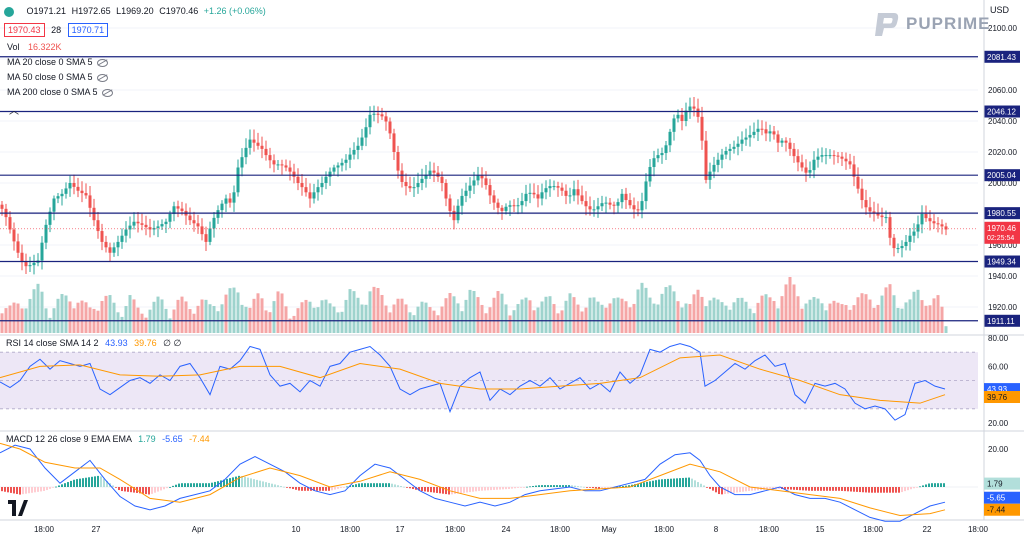  I want to click on collapse-legend-button: ︿, so click(14, 111).